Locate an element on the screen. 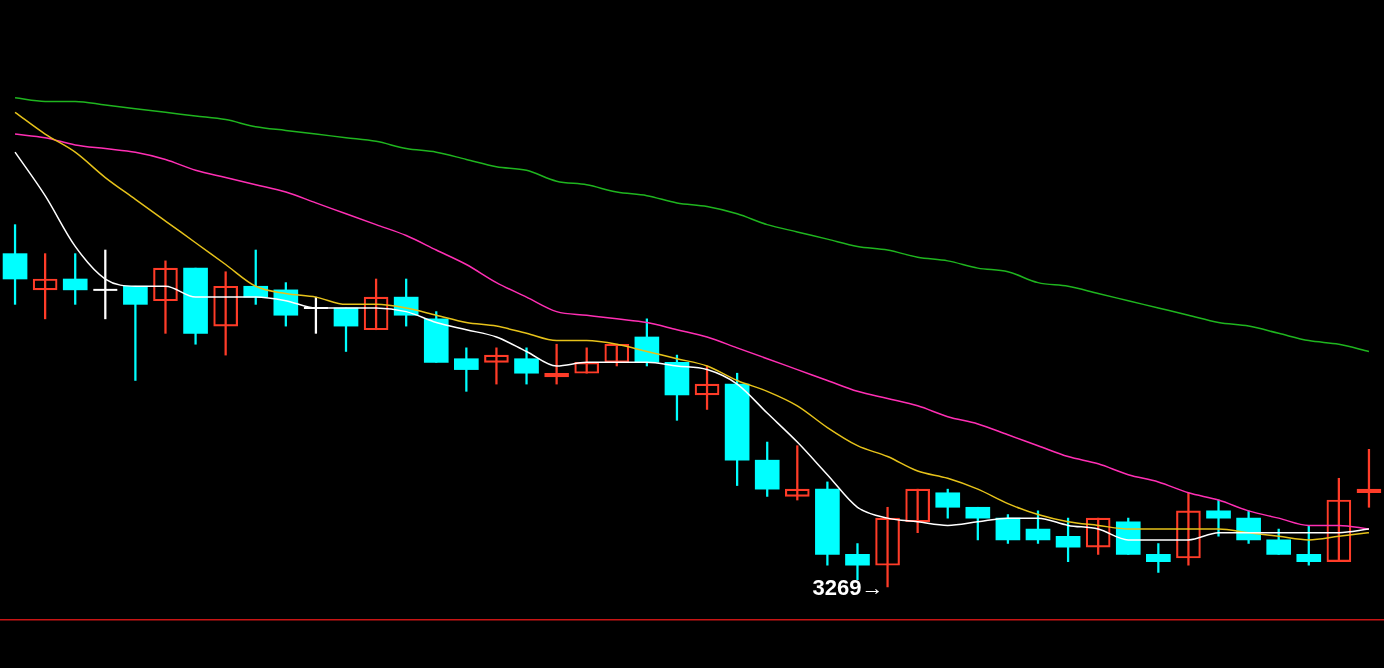 The height and width of the screenshot is (668, 1384). annotation: 3269→ is located at coordinates (848, 588).